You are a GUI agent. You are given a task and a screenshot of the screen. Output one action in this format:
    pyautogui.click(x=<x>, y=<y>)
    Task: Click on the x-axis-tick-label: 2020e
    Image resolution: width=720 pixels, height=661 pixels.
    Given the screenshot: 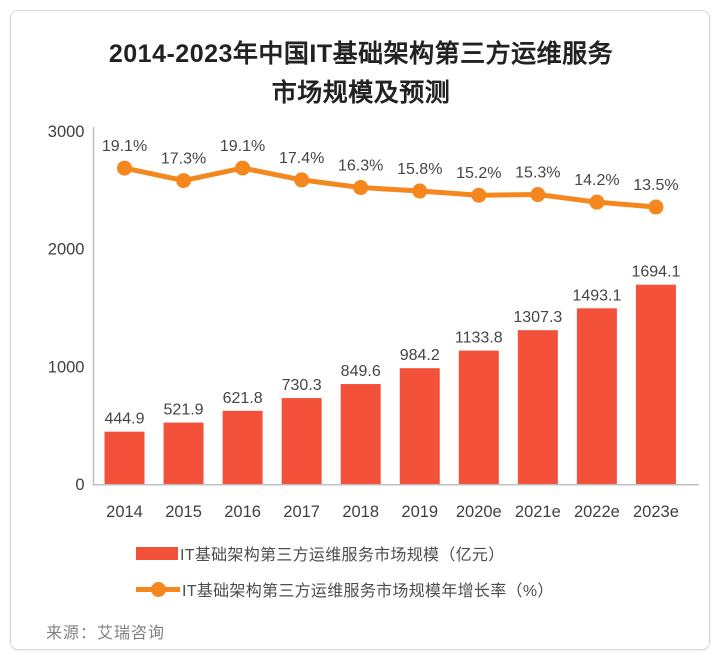 What is the action you would take?
    pyautogui.click(x=479, y=512)
    